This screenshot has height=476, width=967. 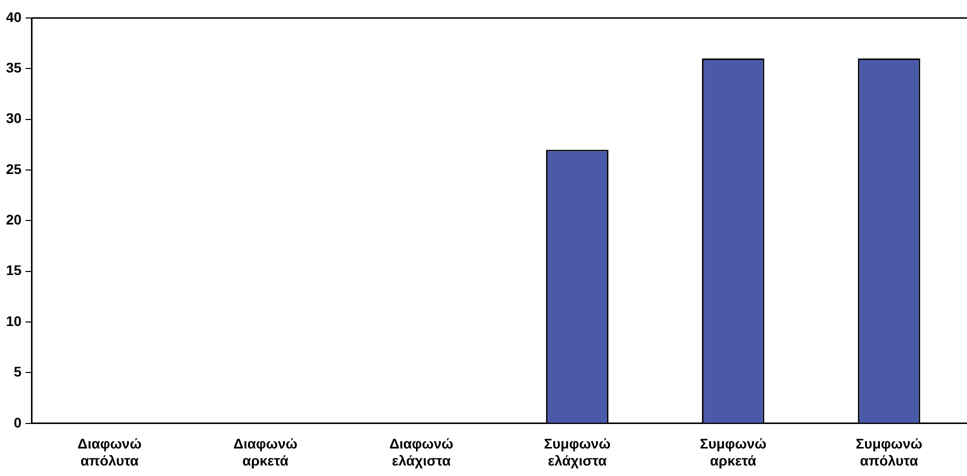 I want to click on x-tick-label: Διαφωνώ ελάχιστα, so click(x=421, y=452).